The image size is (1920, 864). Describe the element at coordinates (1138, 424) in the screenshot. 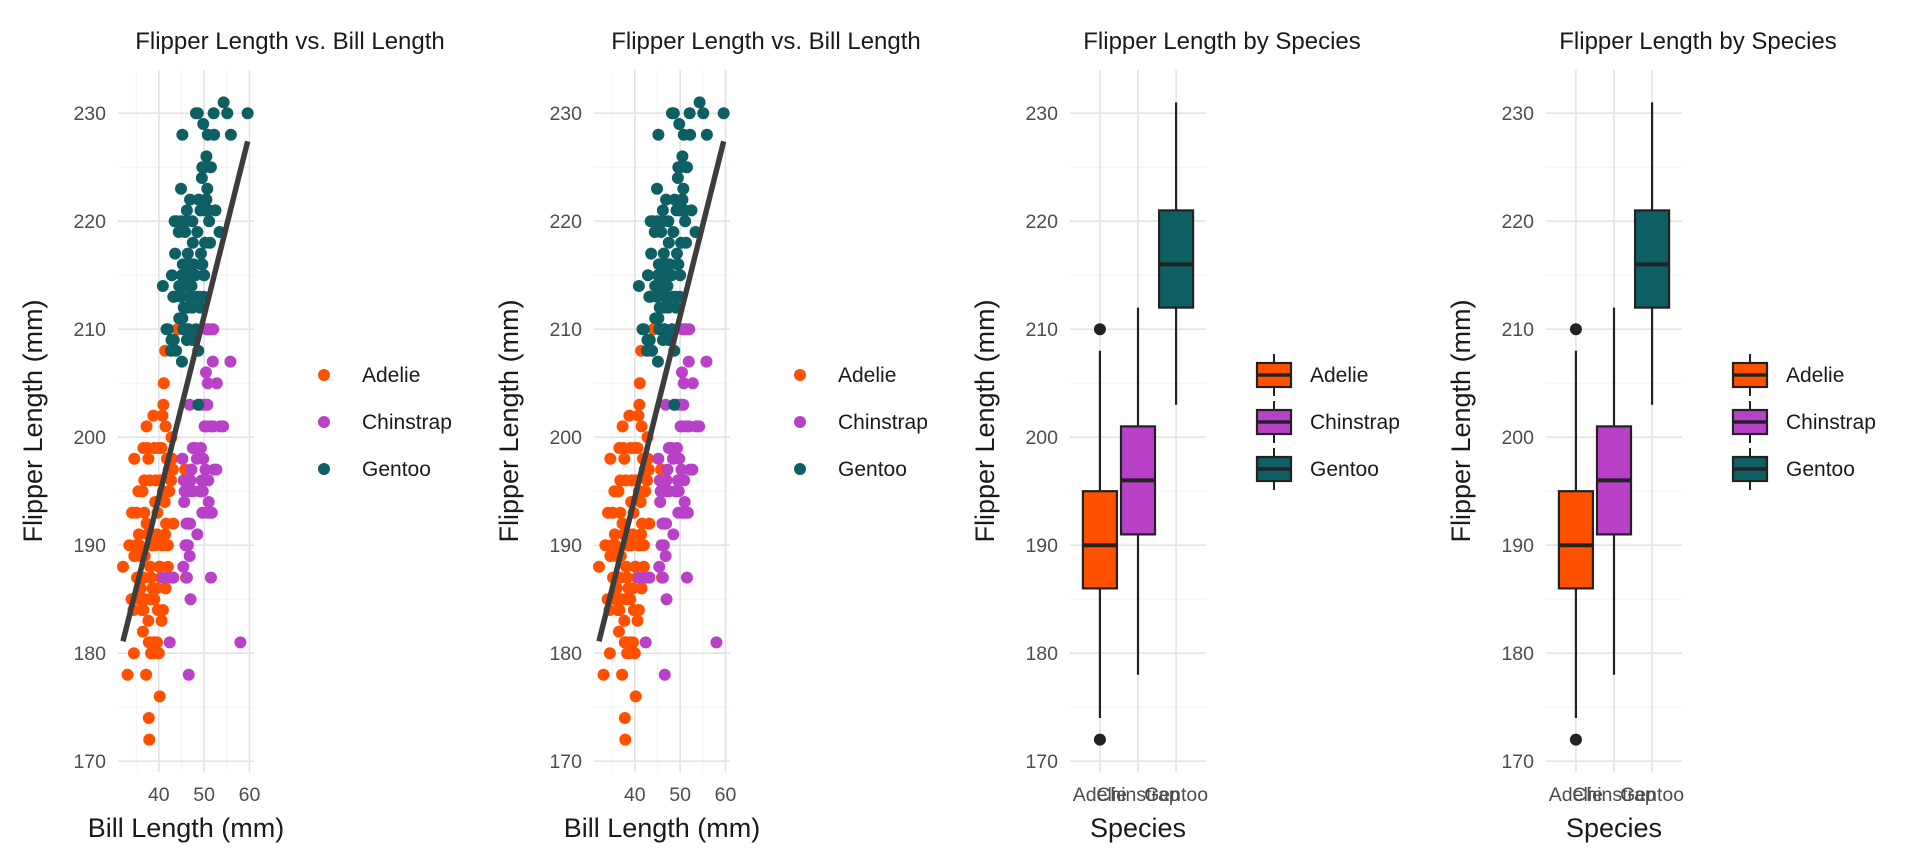

I see `boxes` at that location.